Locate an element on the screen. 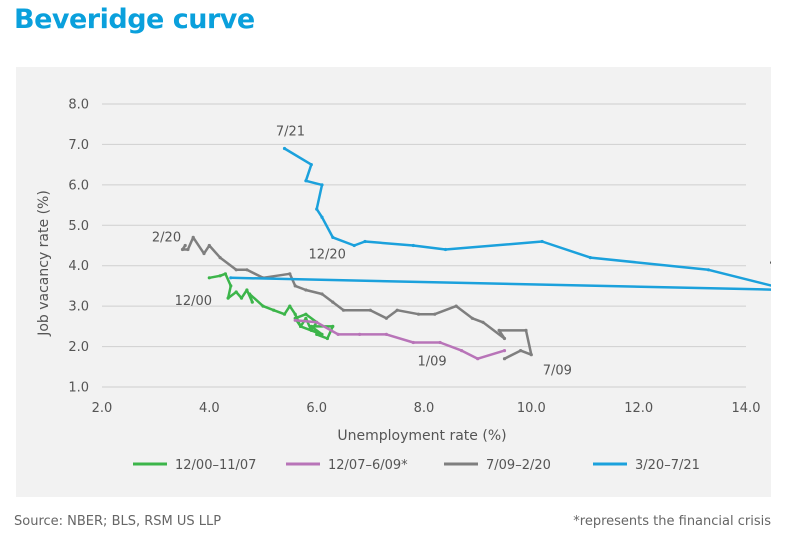 This screenshot has height=545, width=786. legend-item: 7/09–2/20 is located at coordinates (497, 465).